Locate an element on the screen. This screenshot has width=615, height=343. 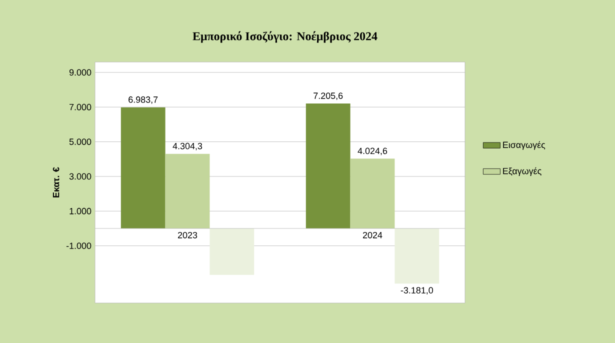
y-axis-title: Εκατ. € is located at coordinates (56, 182).